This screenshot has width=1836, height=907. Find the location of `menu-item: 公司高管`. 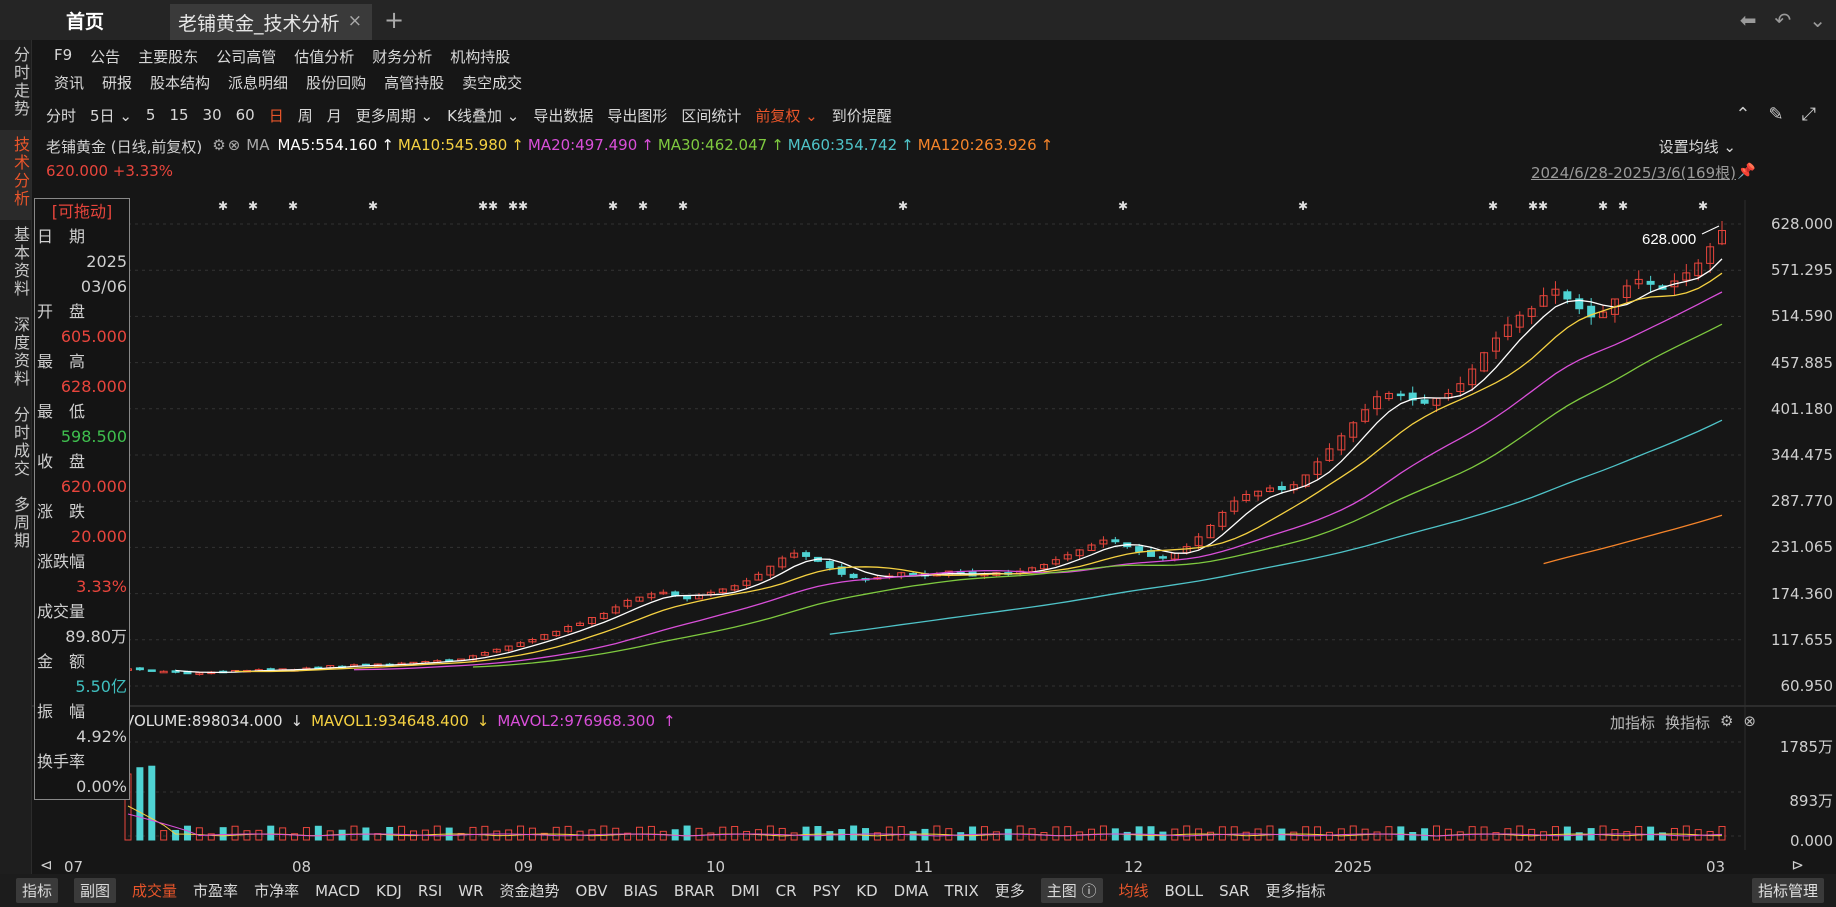

menu-item: 公司高管 is located at coordinates (246, 57).